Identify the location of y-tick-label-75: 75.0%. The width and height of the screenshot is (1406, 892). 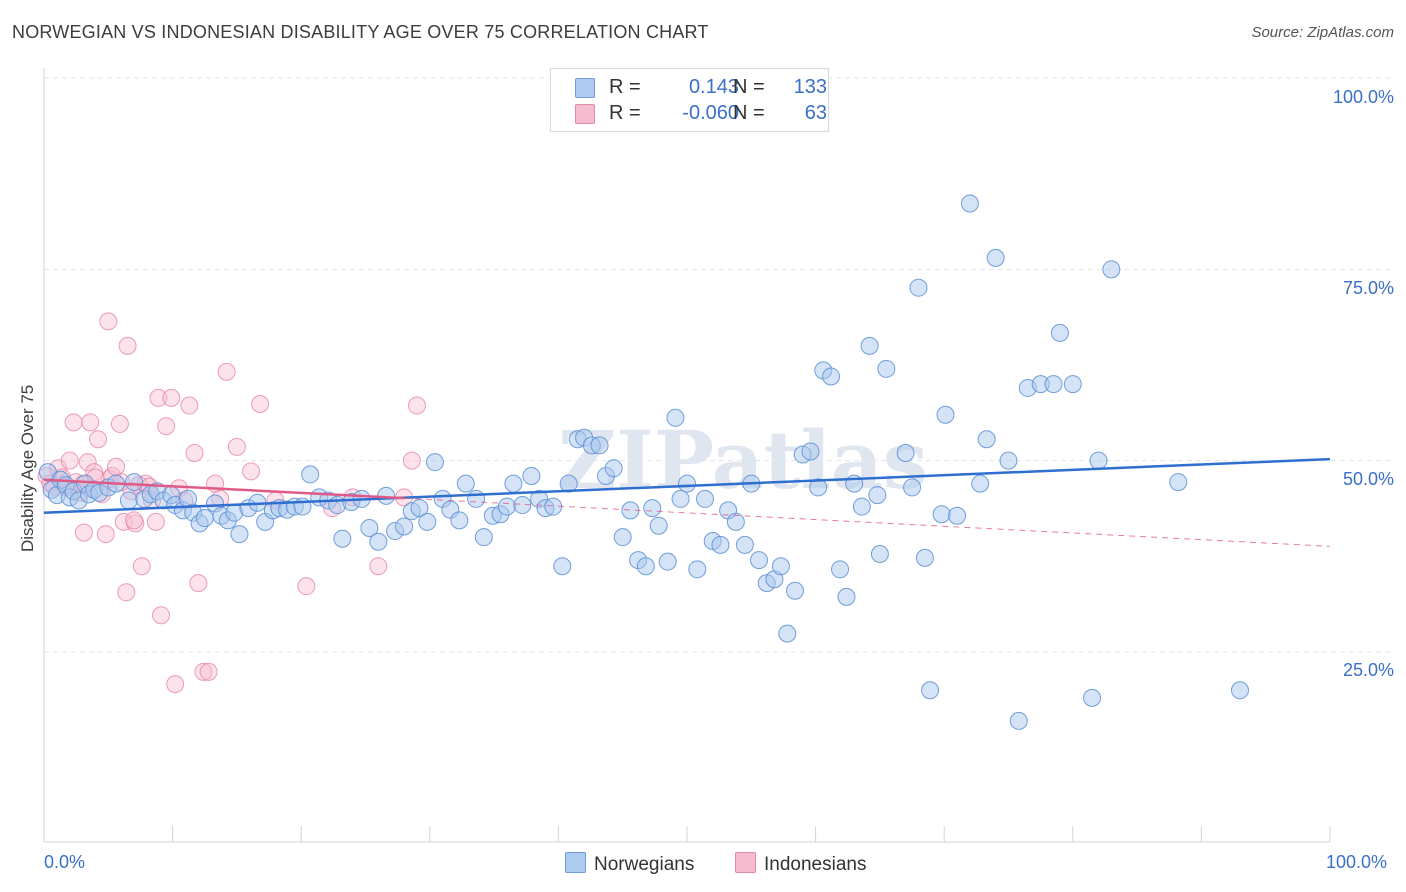
(1368, 288).